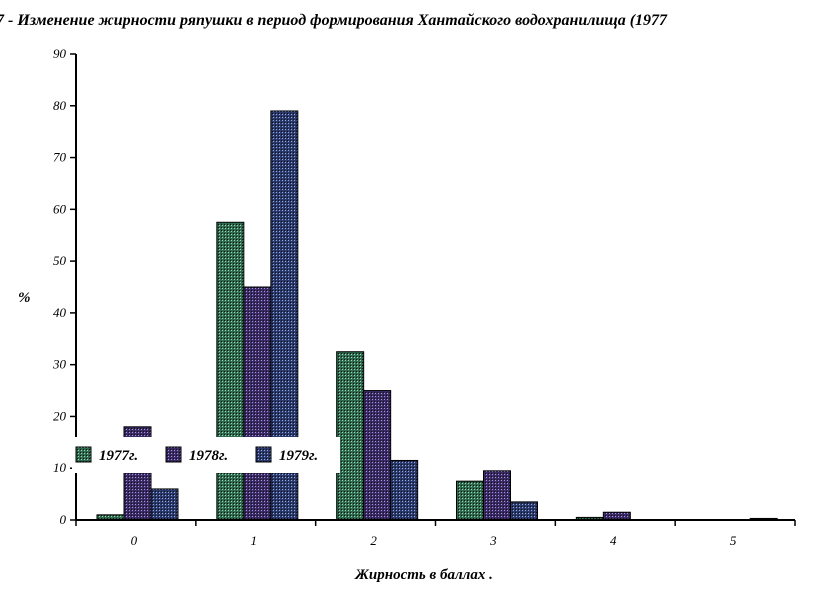 Image resolution: width=813 pixels, height=595 pixels. Describe the element at coordinates (60, 53) in the screenshot. I see `y-tick-label: 90` at that location.